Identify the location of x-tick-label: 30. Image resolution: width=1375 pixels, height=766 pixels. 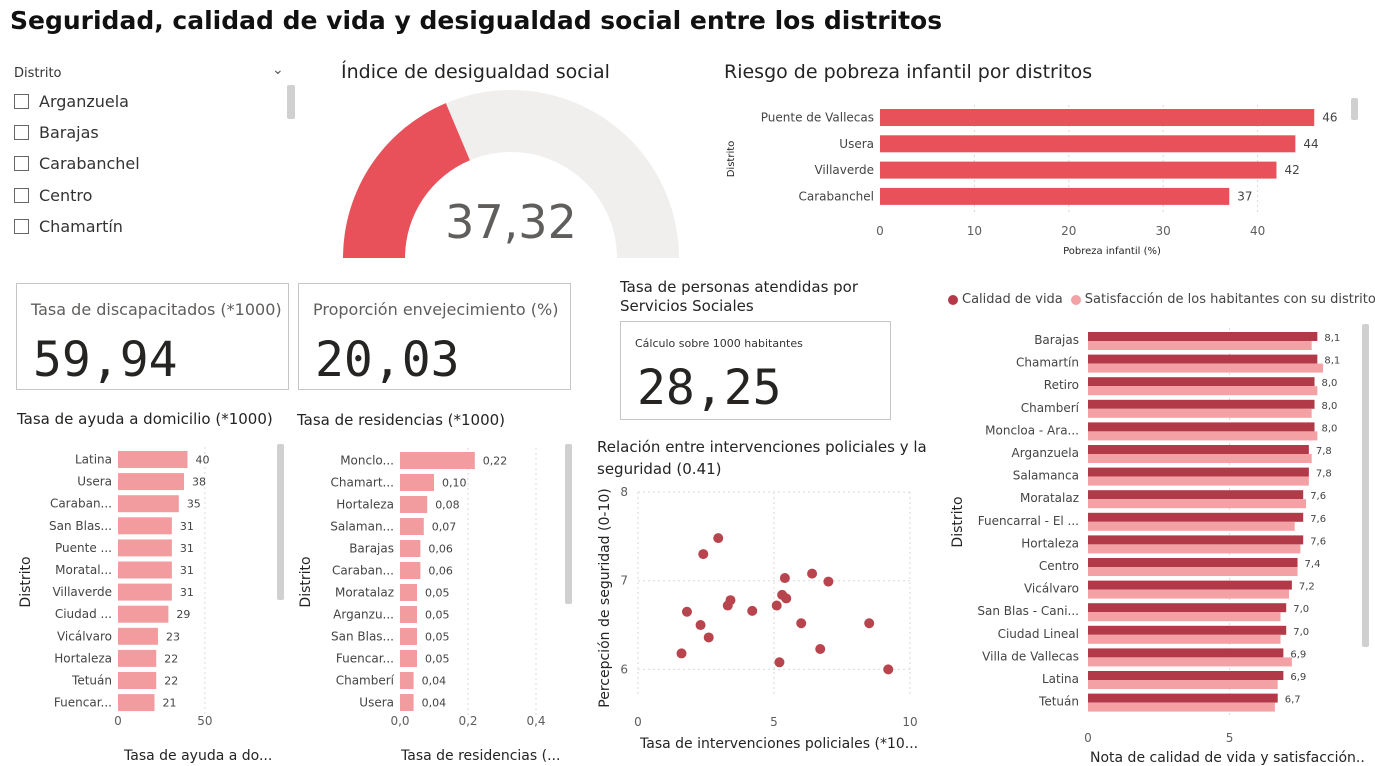
(1163, 231).